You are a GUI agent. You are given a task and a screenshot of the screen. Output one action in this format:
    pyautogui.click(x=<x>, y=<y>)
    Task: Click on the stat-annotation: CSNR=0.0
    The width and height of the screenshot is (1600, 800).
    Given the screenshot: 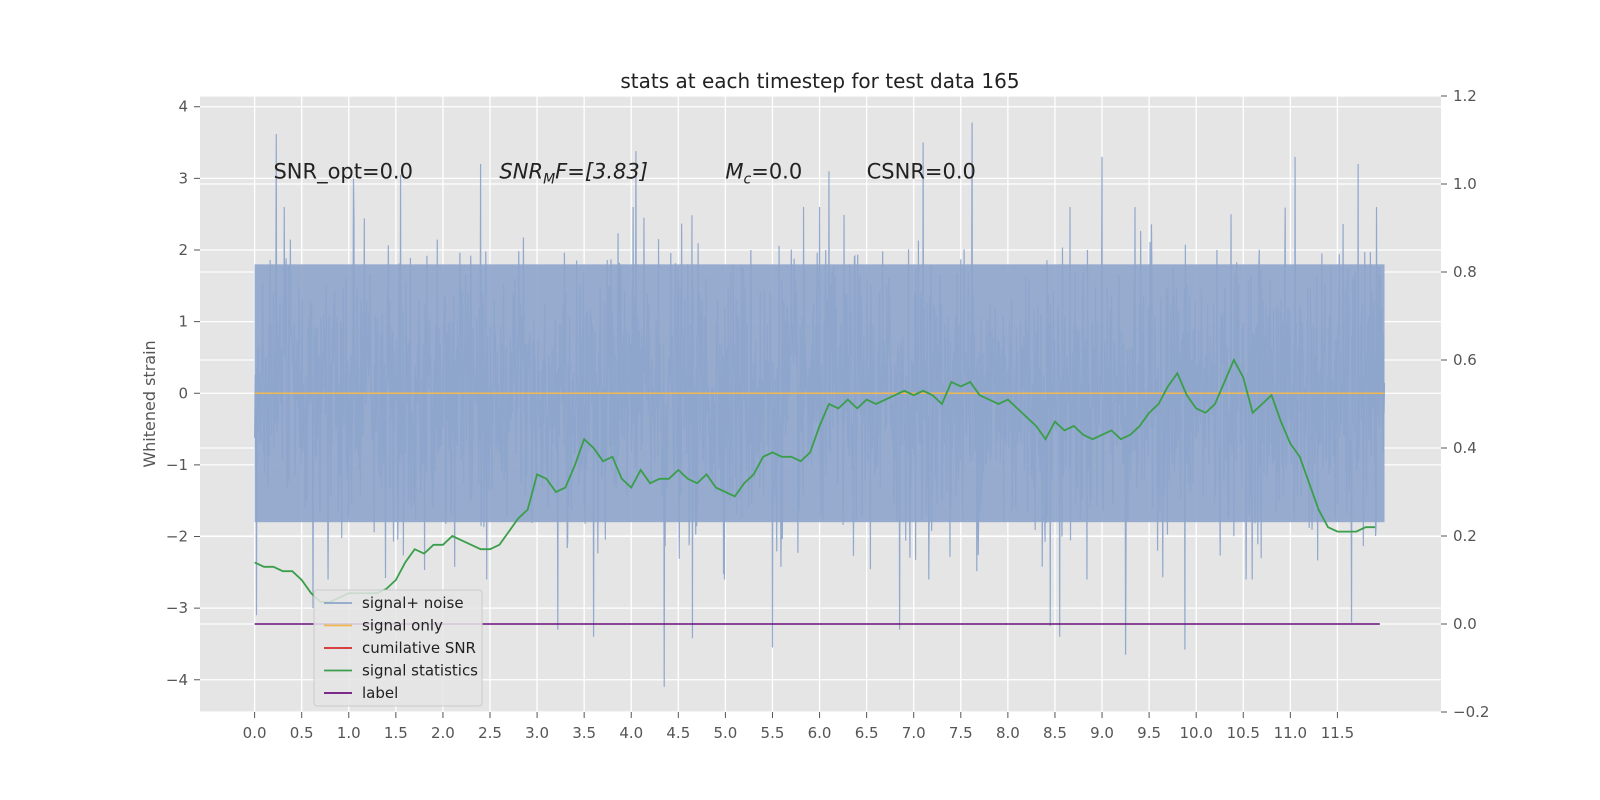 What is the action you would take?
    pyautogui.click(x=921, y=171)
    